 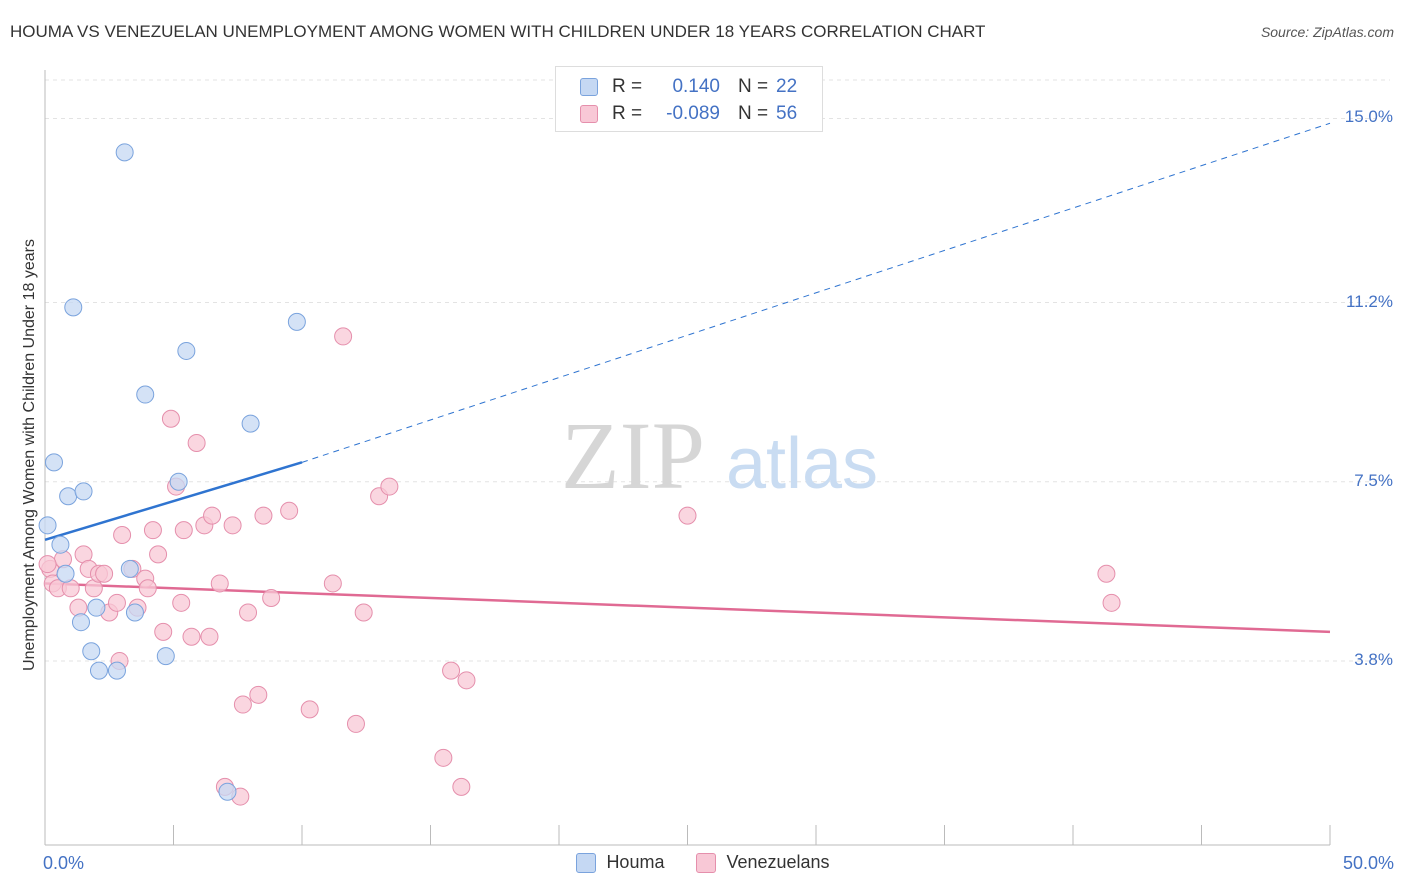 What do you see at coordinates (633, 455) in the screenshot?
I see `watermark-zip: ZIP` at bounding box center [633, 455].